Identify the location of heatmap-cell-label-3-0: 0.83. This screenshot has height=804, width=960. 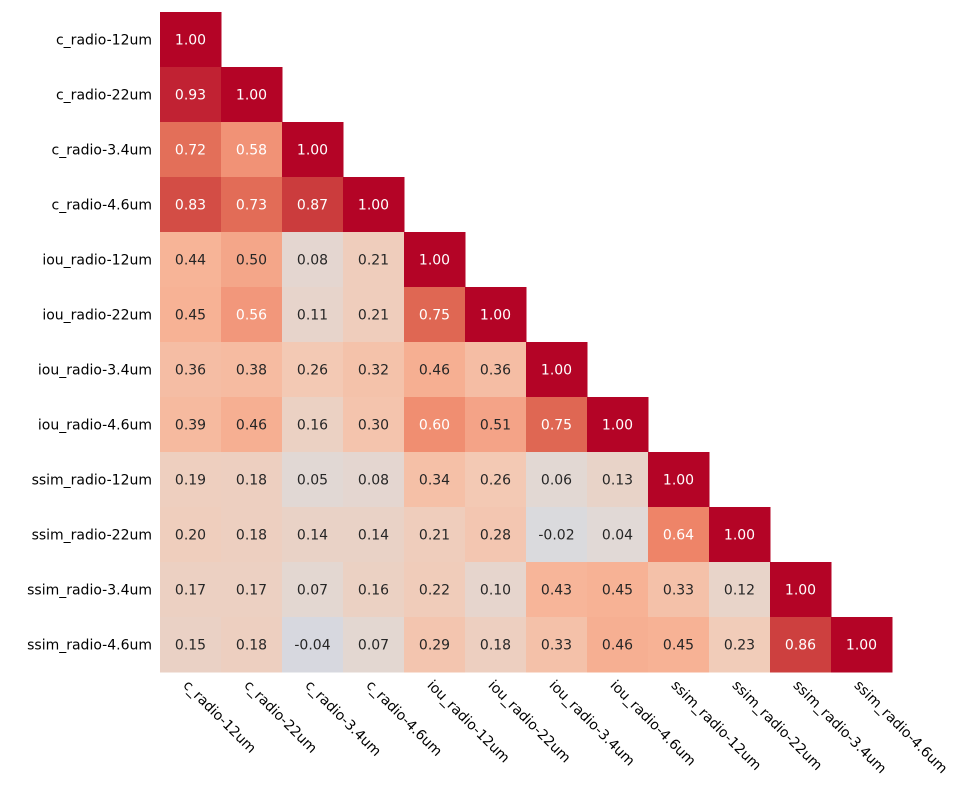
(190, 206).